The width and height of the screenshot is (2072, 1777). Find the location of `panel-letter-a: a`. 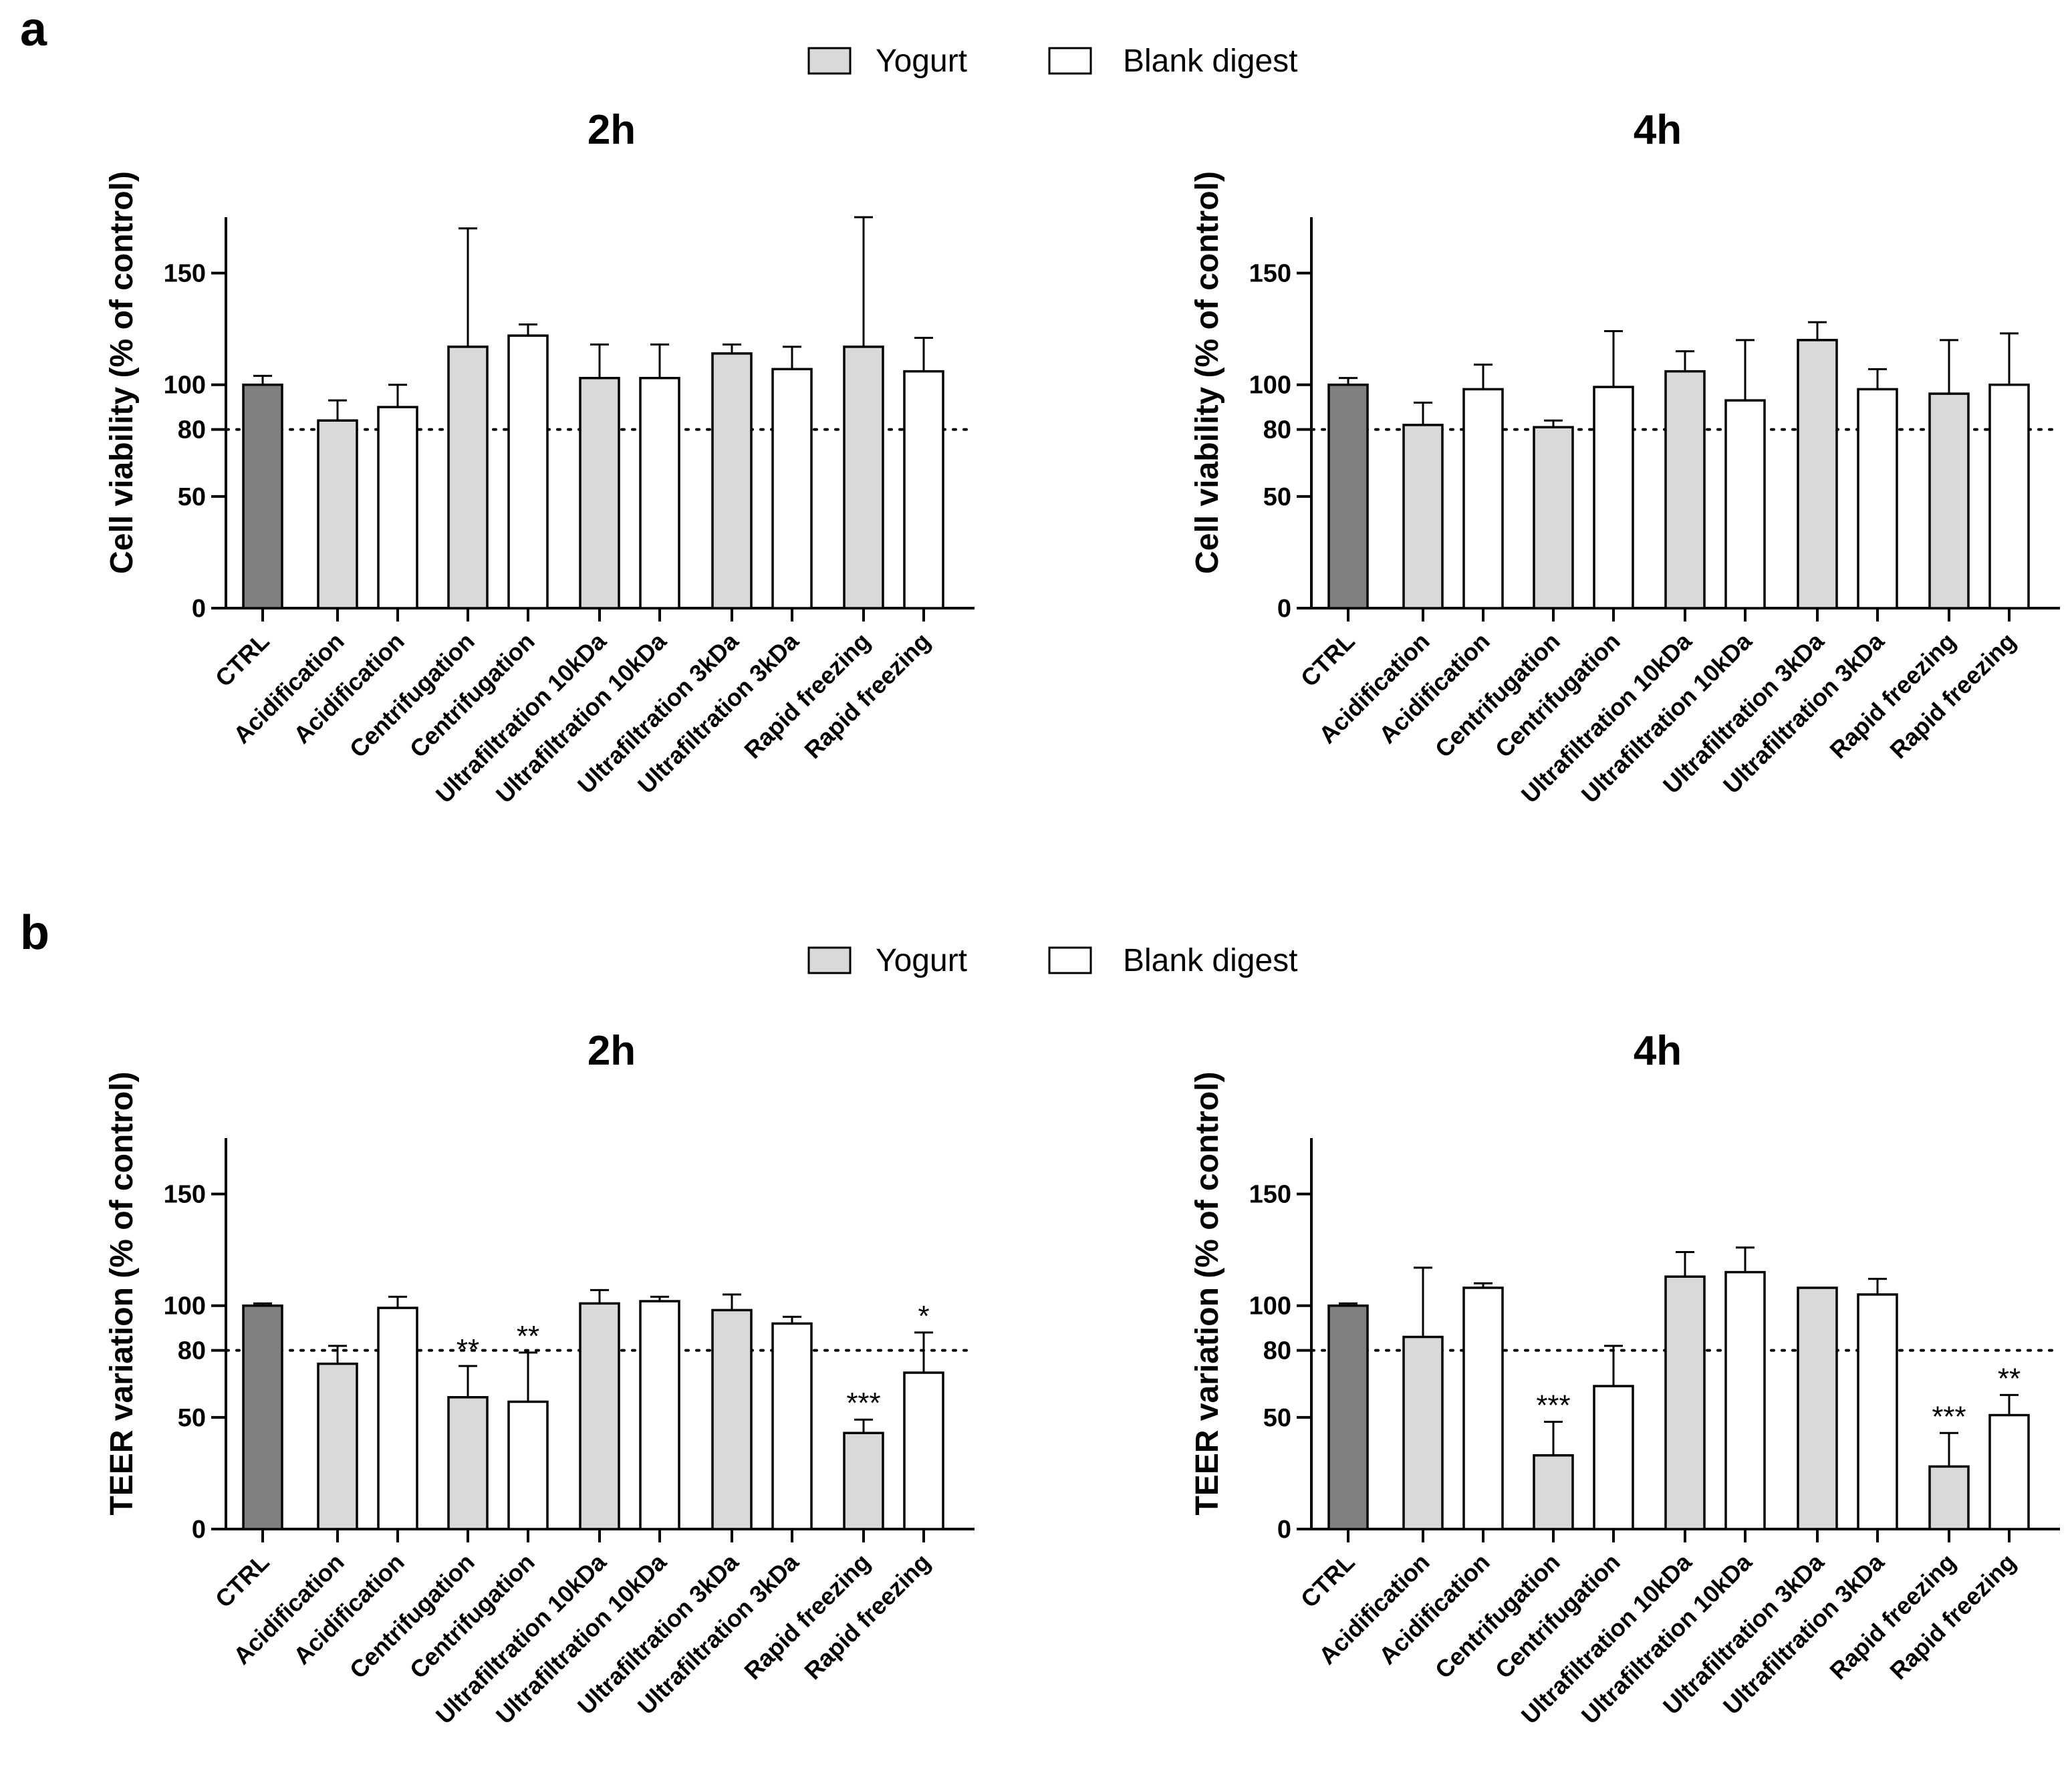

panel-letter-a: a is located at coordinates (33, 30).